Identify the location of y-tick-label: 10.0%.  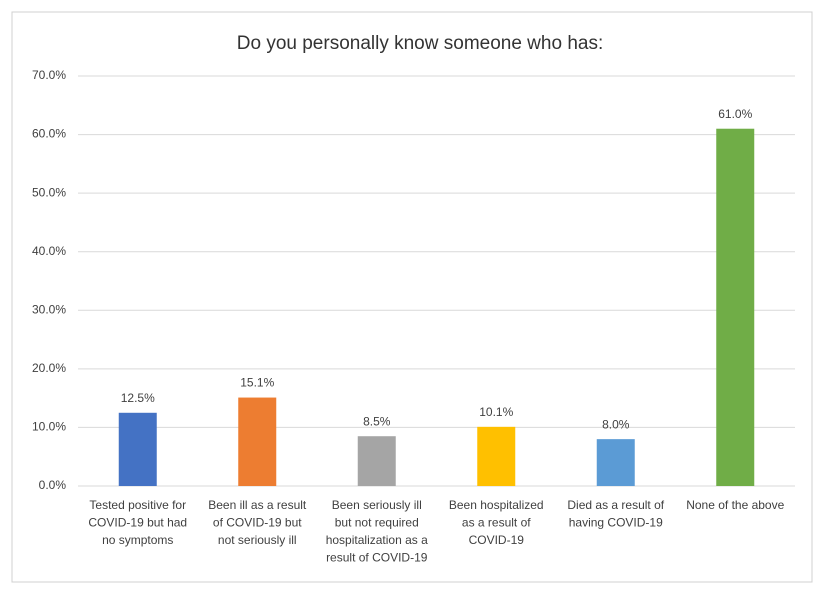
(49, 427).